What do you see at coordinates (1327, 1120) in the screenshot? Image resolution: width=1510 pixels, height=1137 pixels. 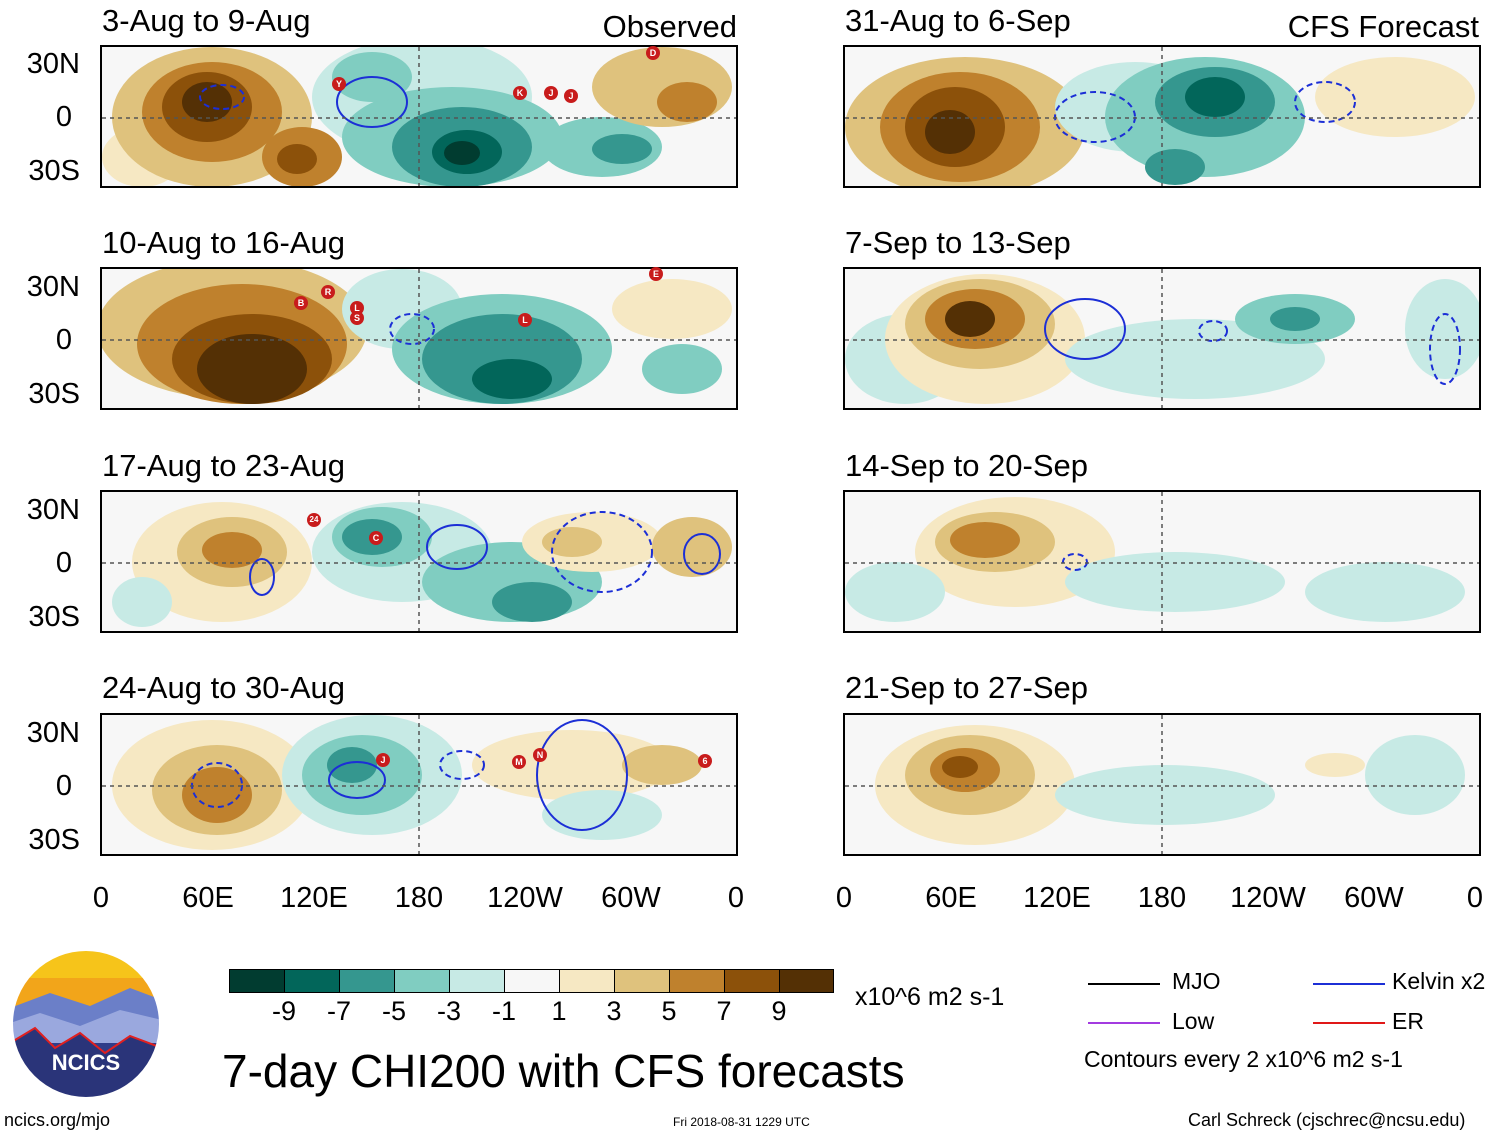 I see `footer-author: Carl Schreck (cjschrec@ncsu.edu)` at bounding box center [1327, 1120].